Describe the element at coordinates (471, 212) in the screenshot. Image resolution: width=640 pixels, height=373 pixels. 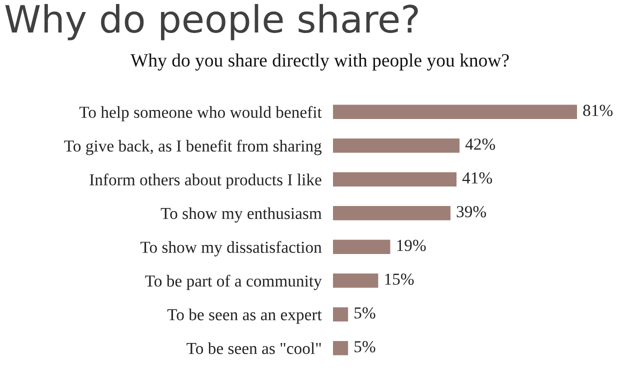
I see `data-label: 39%` at that location.